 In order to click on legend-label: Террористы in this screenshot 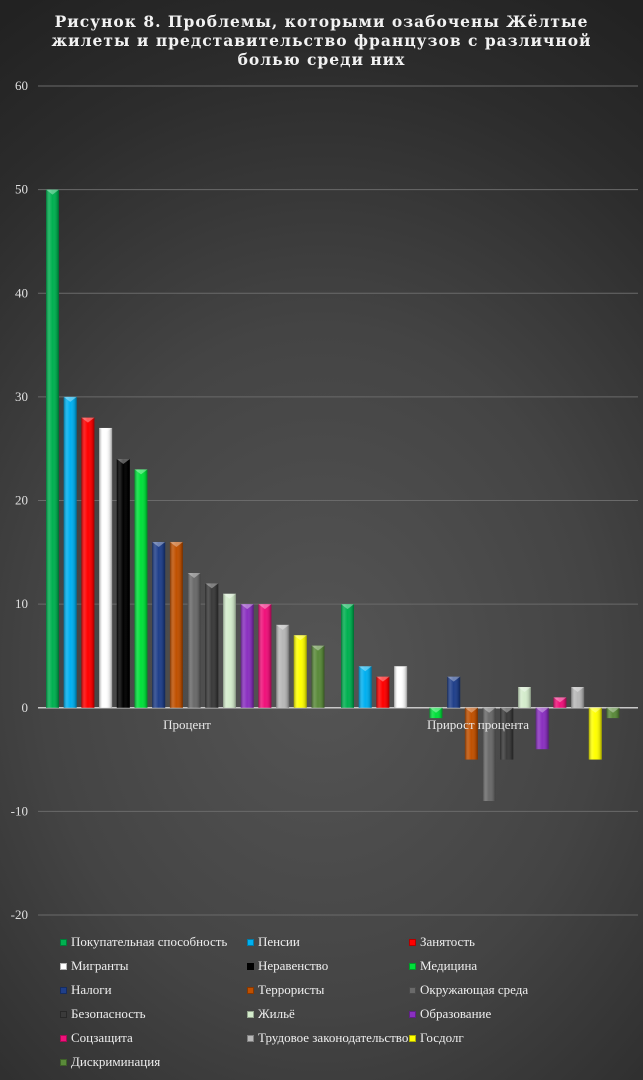, I will do `click(291, 989)`.